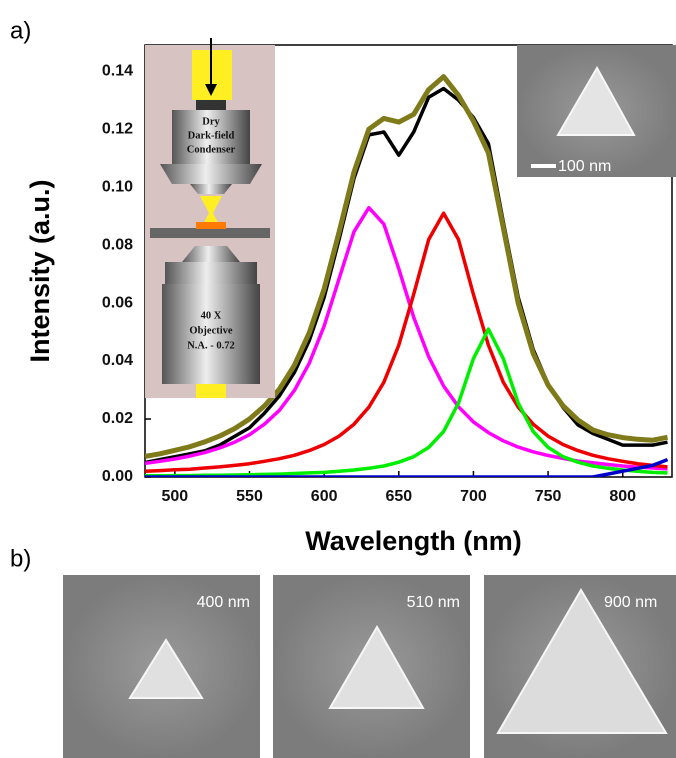 This screenshot has width=676, height=758. I want to click on x-axis-label: Wavelength (nm), so click(413, 541).